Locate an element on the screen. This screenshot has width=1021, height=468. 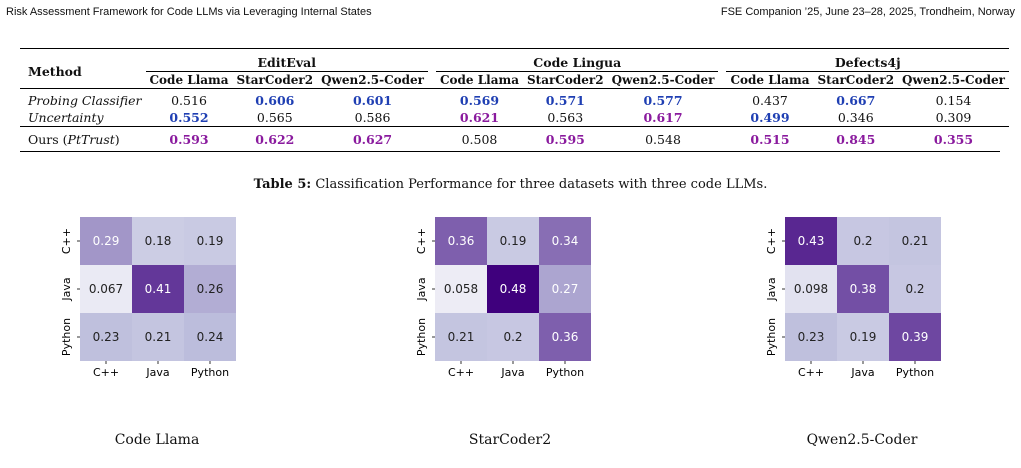
heatmap-cell-label: 0.34 is located at coordinates (565, 241).